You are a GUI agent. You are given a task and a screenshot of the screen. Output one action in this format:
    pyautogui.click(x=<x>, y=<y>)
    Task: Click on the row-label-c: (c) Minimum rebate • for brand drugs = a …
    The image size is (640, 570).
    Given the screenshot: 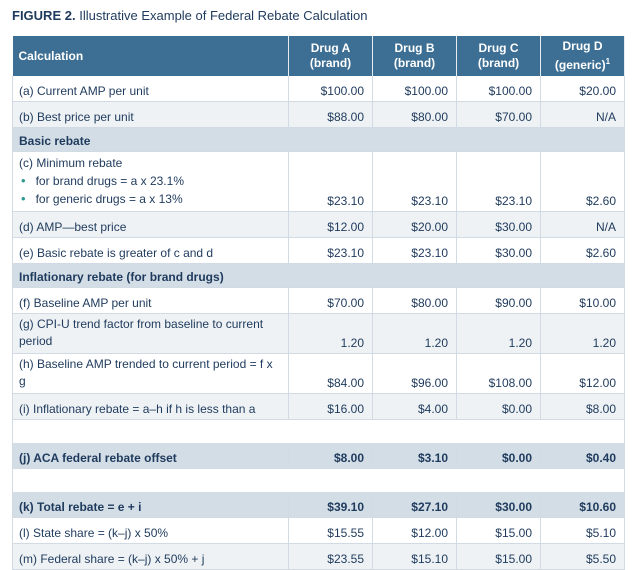 What is the action you would take?
    pyautogui.click(x=150, y=181)
    